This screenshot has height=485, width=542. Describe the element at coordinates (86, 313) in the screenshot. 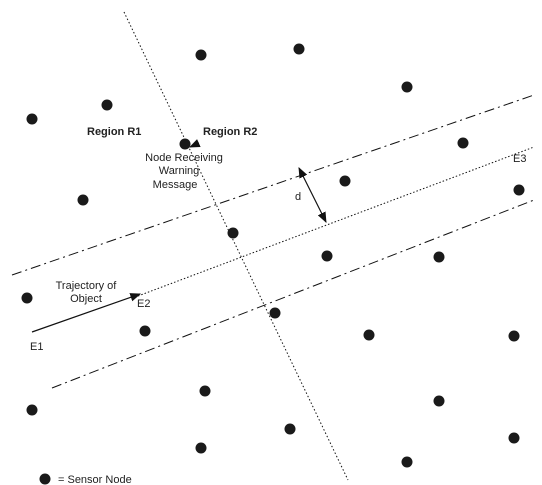

I see `trajectory-arrow` at that location.